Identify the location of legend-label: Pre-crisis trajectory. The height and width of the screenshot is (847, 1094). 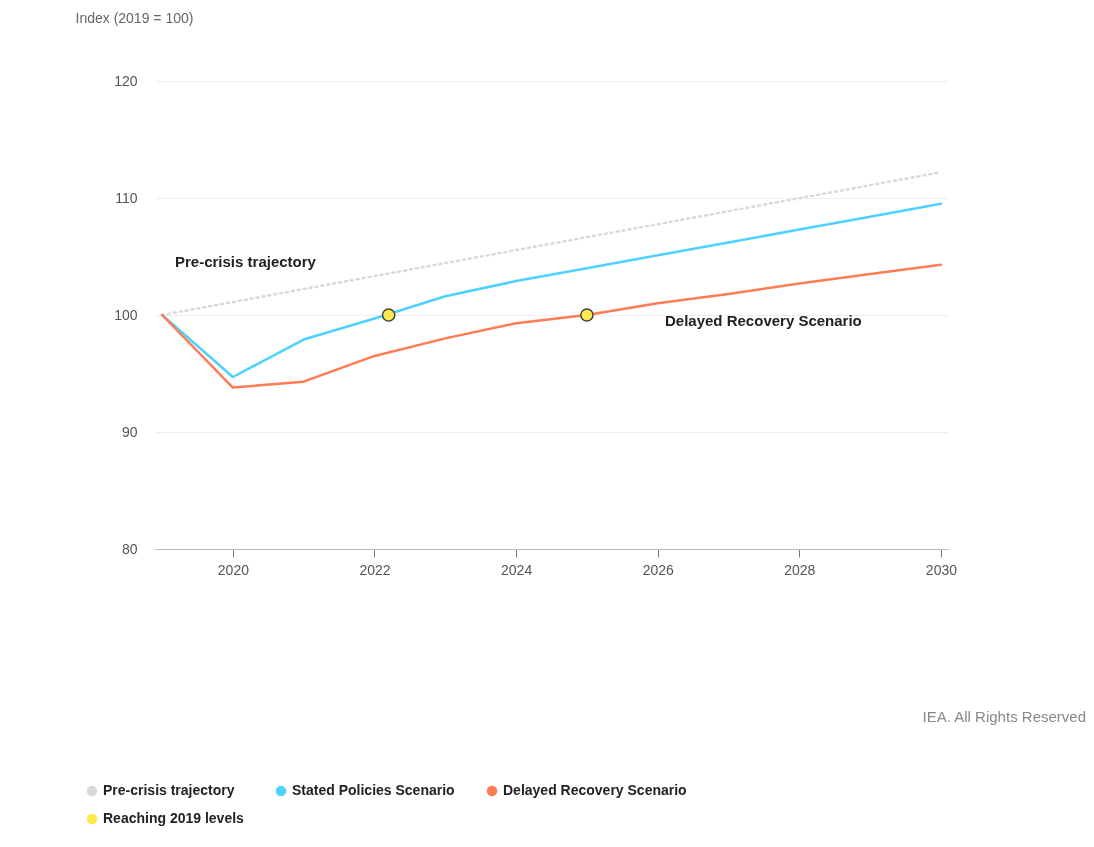
(169, 790).